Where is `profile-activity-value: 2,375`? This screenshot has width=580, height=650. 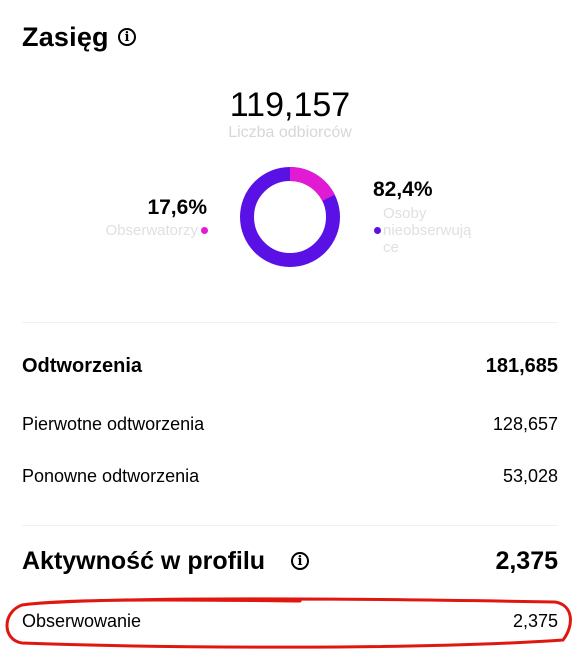 profile-activity-value: 2,375 is located at coordinates (526, 561).